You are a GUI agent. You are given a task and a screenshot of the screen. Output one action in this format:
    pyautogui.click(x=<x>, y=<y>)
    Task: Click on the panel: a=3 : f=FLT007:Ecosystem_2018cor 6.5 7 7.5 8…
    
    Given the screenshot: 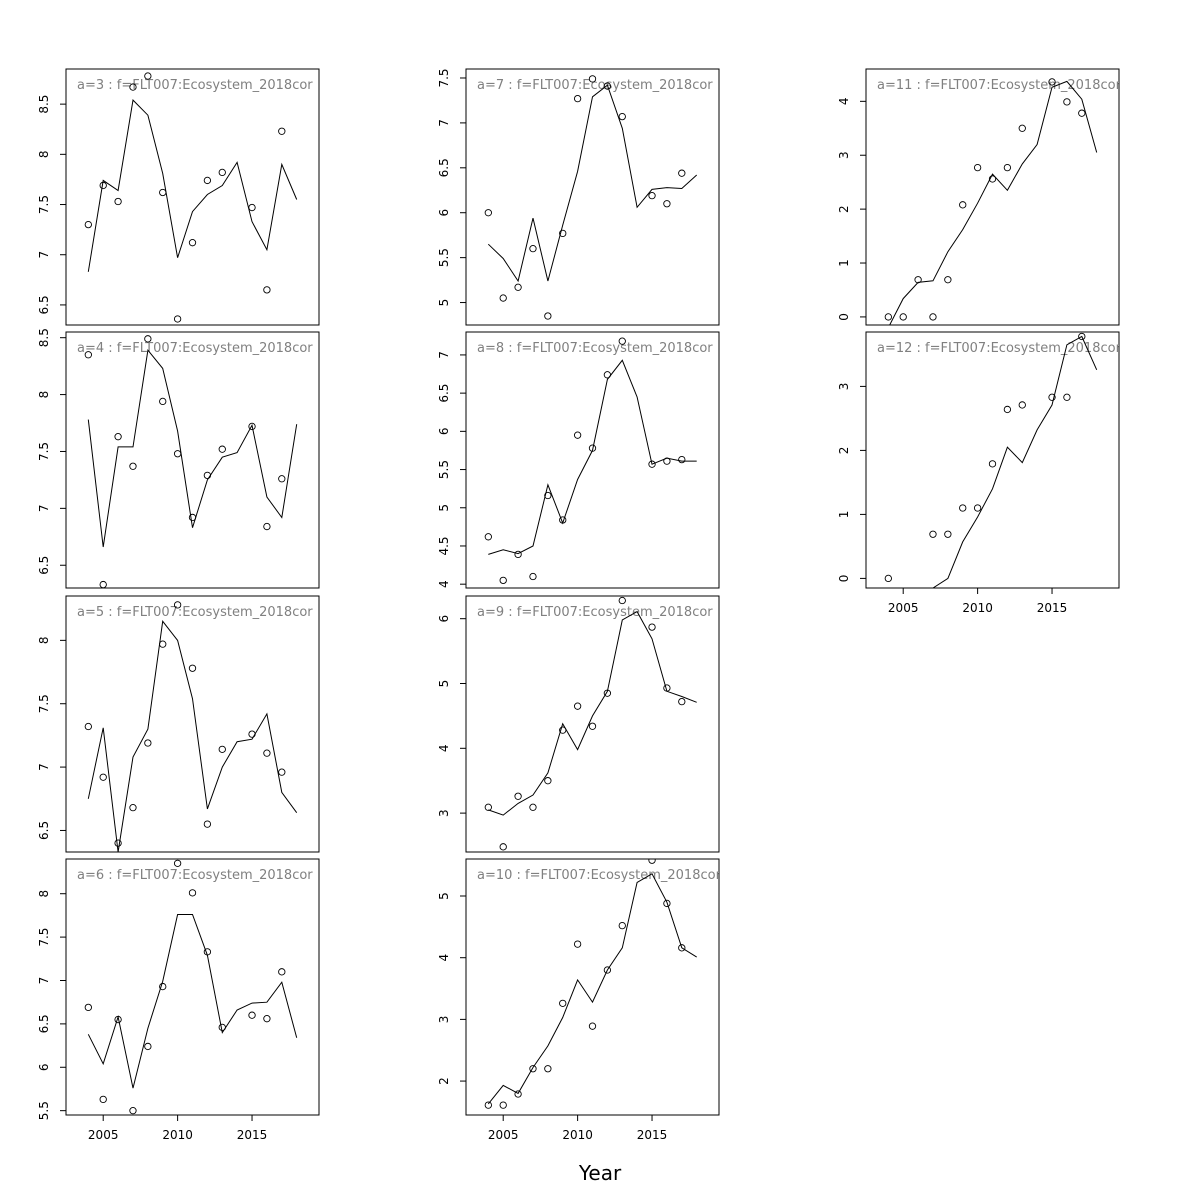 What is the action you would take?
    pyautogui.click(x=178, y=197)
    